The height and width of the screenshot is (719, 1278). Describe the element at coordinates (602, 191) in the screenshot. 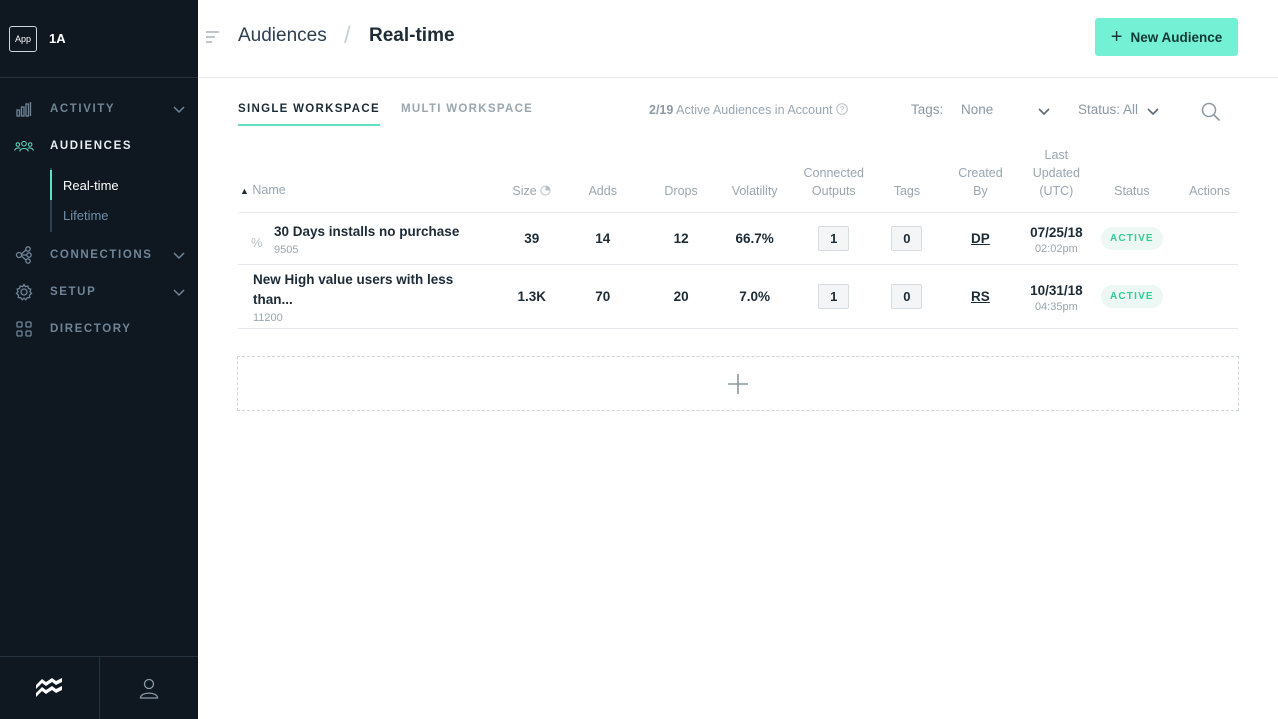

I see `column-header-adds: Adds` at that location.